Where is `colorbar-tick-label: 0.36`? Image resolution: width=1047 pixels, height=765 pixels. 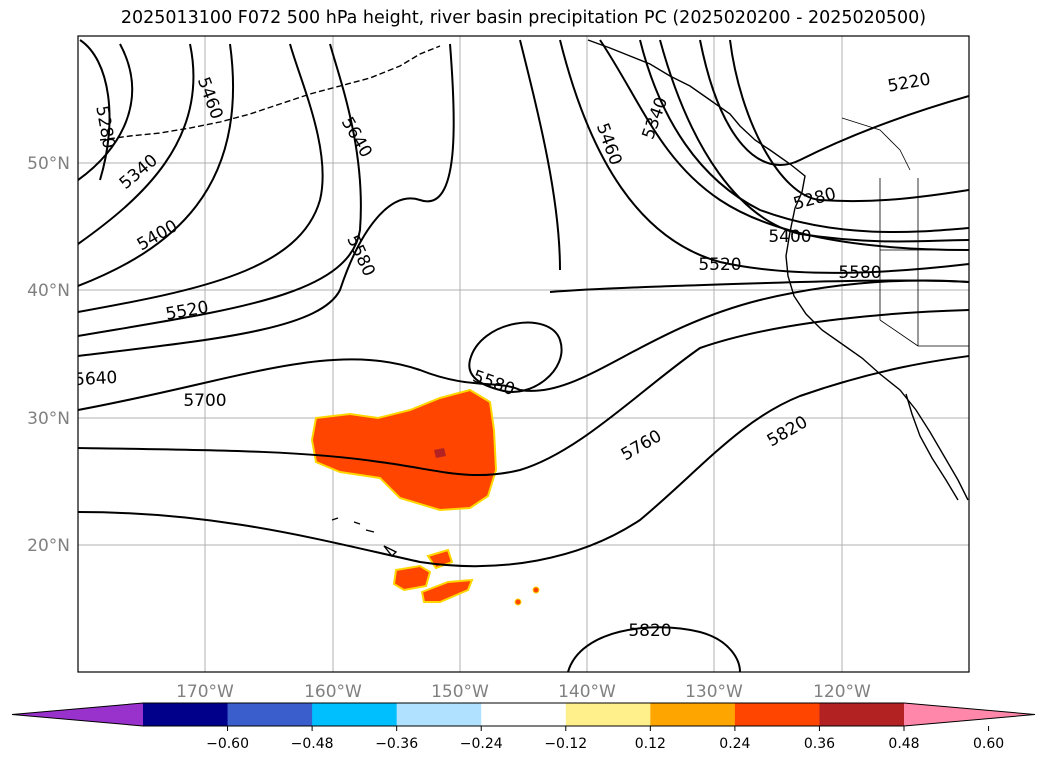
colorbar-tick-label: 0.36 is located at coordinates (819, 744).